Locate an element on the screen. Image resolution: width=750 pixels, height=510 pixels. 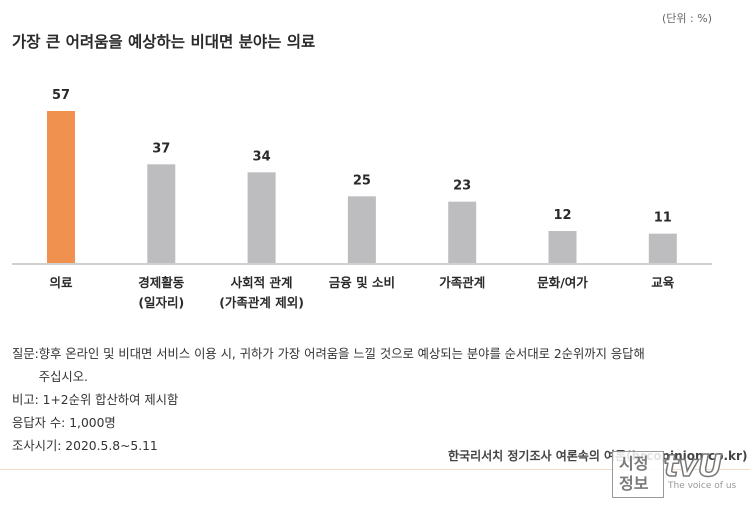
category-label-1-0: 경제활동 is located at coordinates (161, 282).